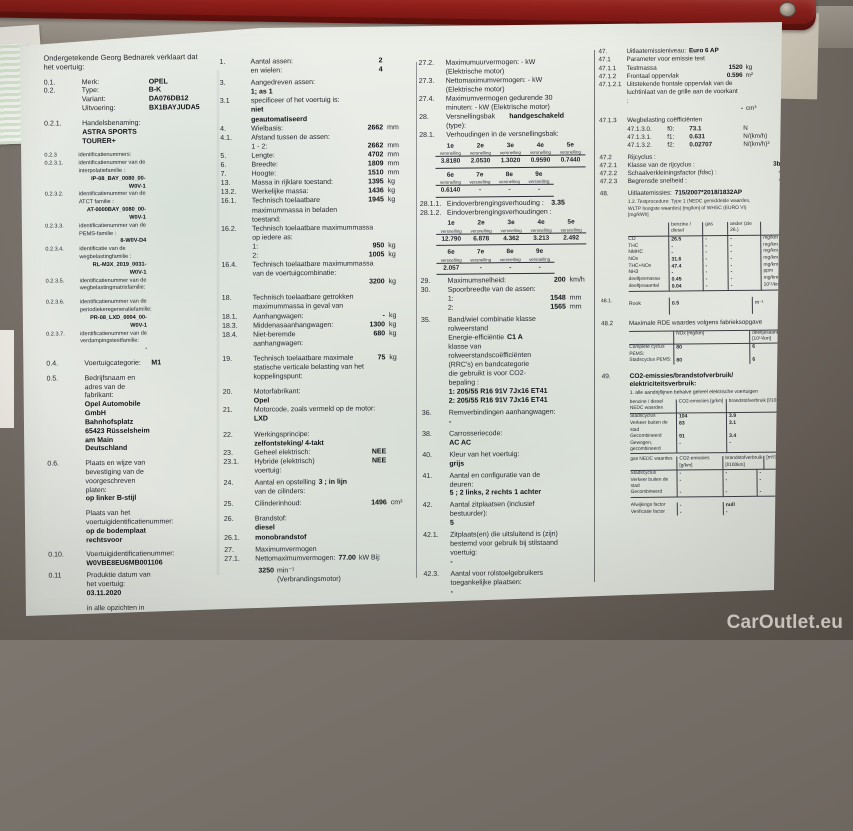  Describe the element at coordinates (705, 216) in the screenshot. I see `note-line: [mg/kWh]` at that location.